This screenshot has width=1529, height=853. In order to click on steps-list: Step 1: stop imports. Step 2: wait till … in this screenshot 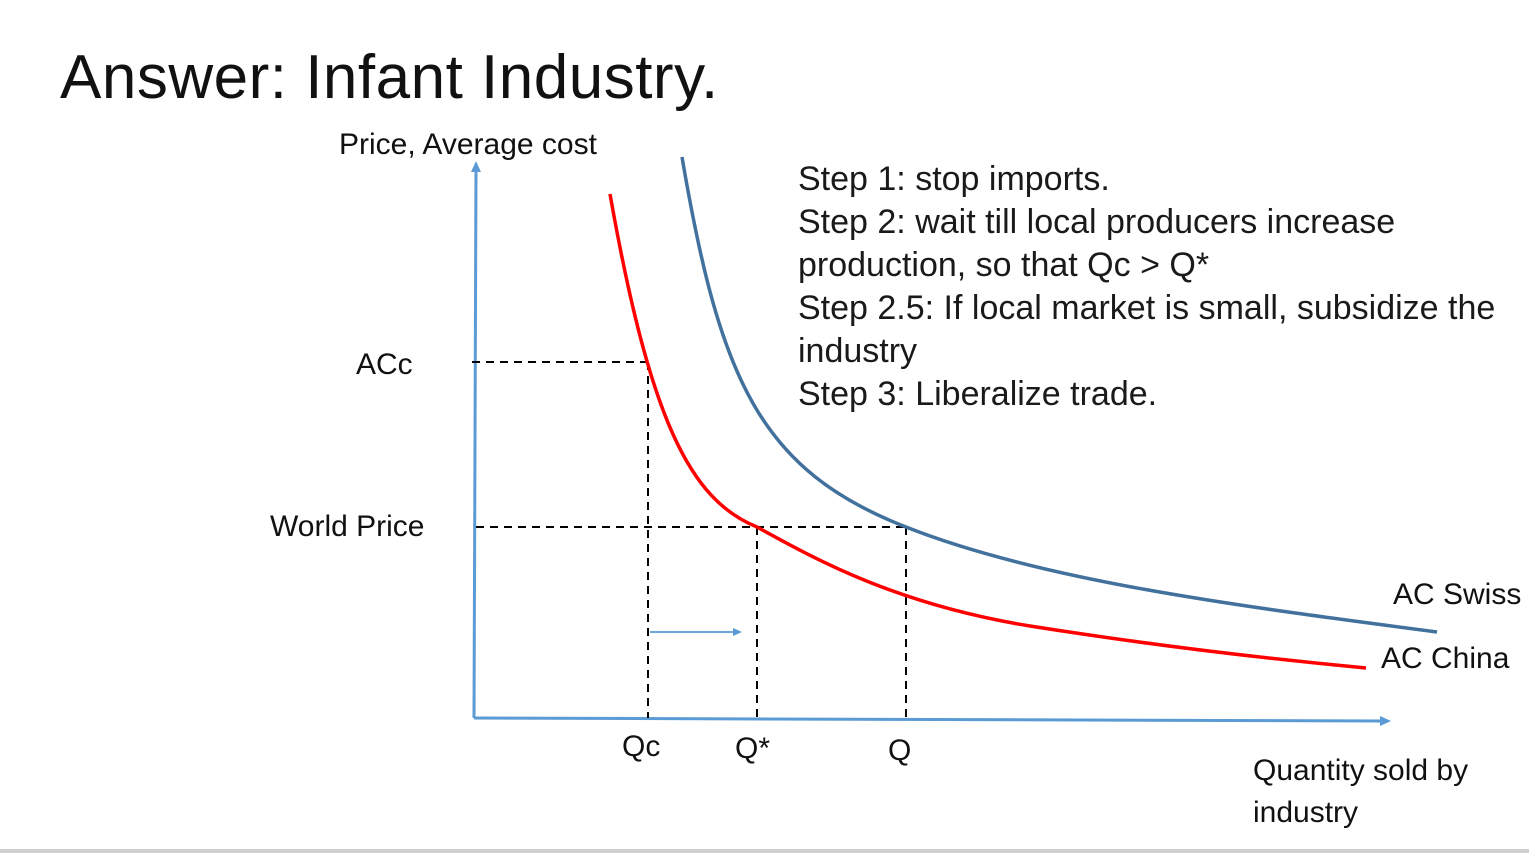, I will do `click(1148, 287)`.